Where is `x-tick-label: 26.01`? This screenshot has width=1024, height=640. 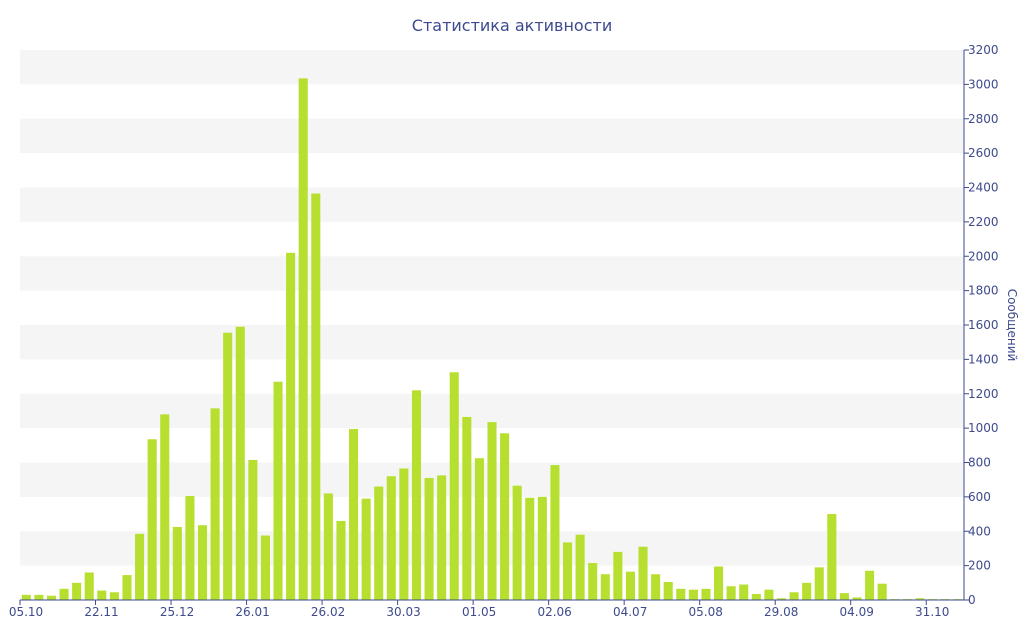
x-tick-label: 26.01 is located at coordinates (252, 612).